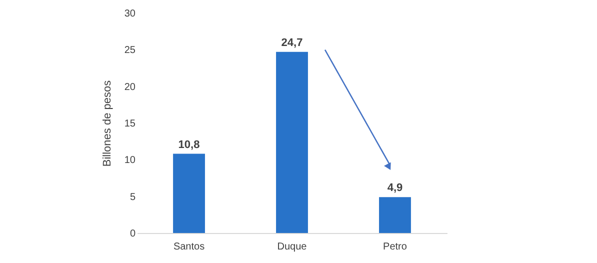 The image size is (597, 263). What do you see at coordinates (133, 197) in the screenshot?
I see `y-tick-label: 5` at bounding box center [133, 197].